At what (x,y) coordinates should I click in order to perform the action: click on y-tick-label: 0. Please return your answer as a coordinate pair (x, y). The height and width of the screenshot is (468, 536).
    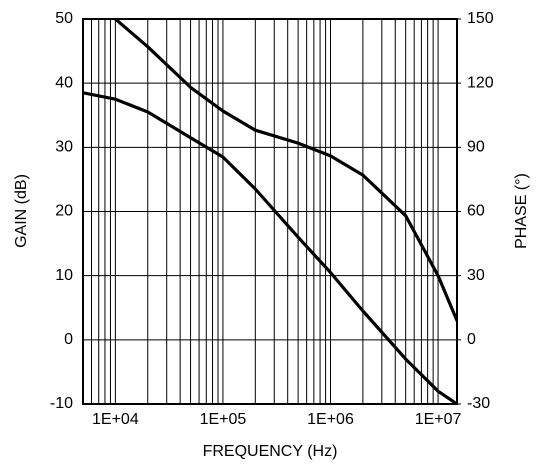
    Looking at the image, I should click on (68, 339).